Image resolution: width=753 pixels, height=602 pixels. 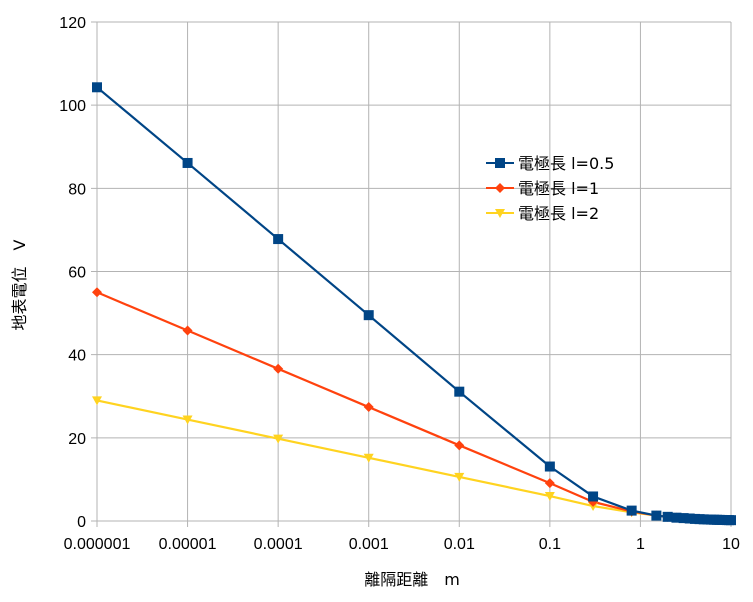 What do you see at coordinates (558, 213) in the screenshot?
I see `legend-label: 電極長 l=2` at bounding box center [558, 213].